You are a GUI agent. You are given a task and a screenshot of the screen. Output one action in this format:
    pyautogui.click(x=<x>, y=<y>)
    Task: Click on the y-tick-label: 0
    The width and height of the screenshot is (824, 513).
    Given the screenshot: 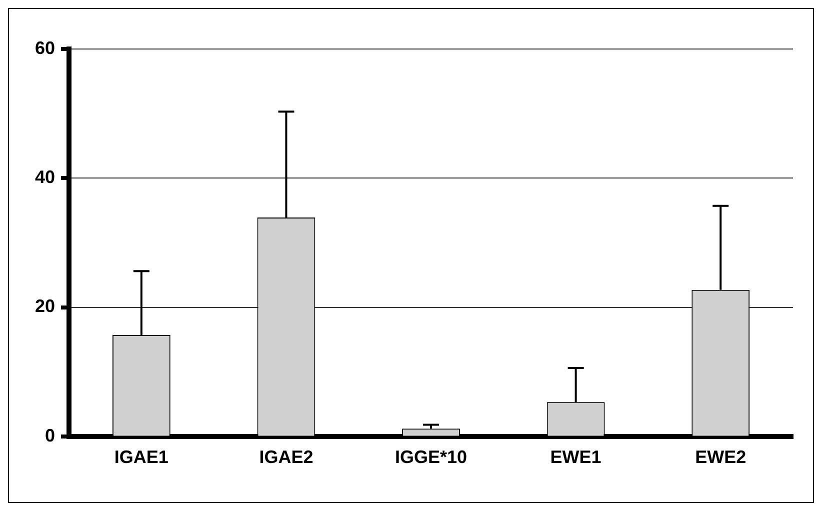 What is the action you would take?
    pyautogui.click(x=50, y=435)
    